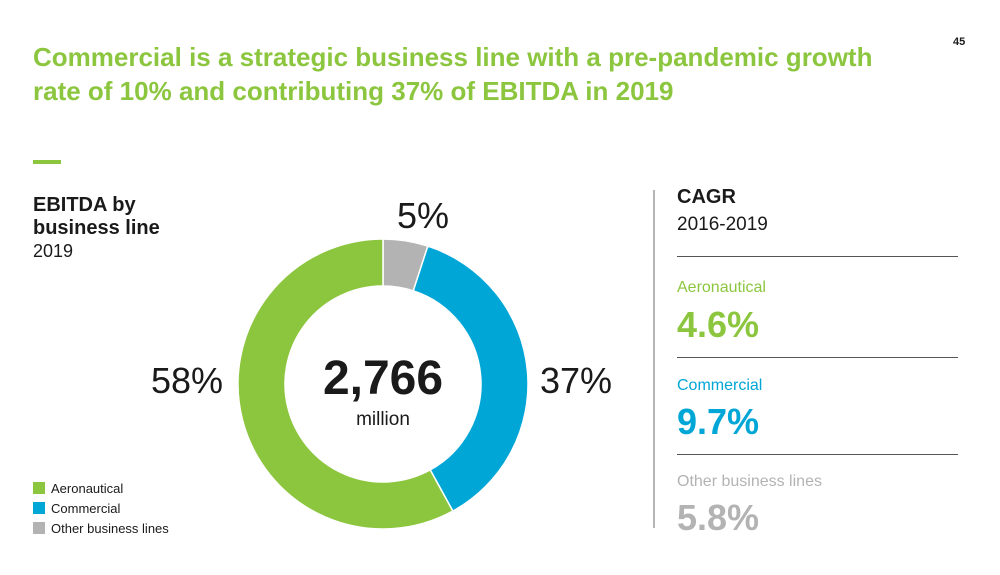  What do you see at coordinates (383, 419) in the screenshot?
I see `donut-center-unit: million` at bounding box center [383, 419].